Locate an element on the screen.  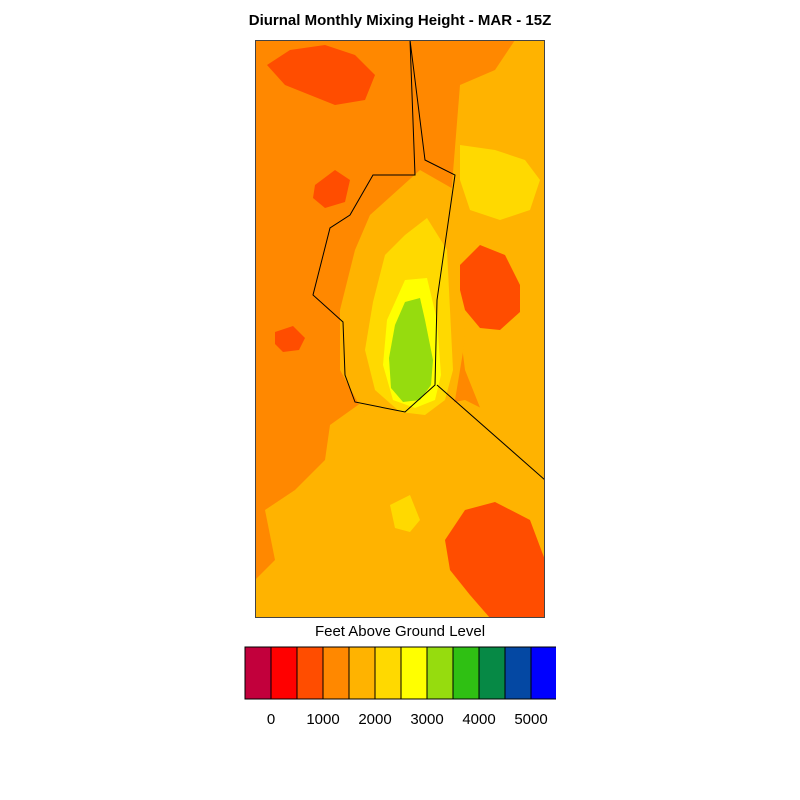
east-yellow-patch is located at coordinates (500, 182).